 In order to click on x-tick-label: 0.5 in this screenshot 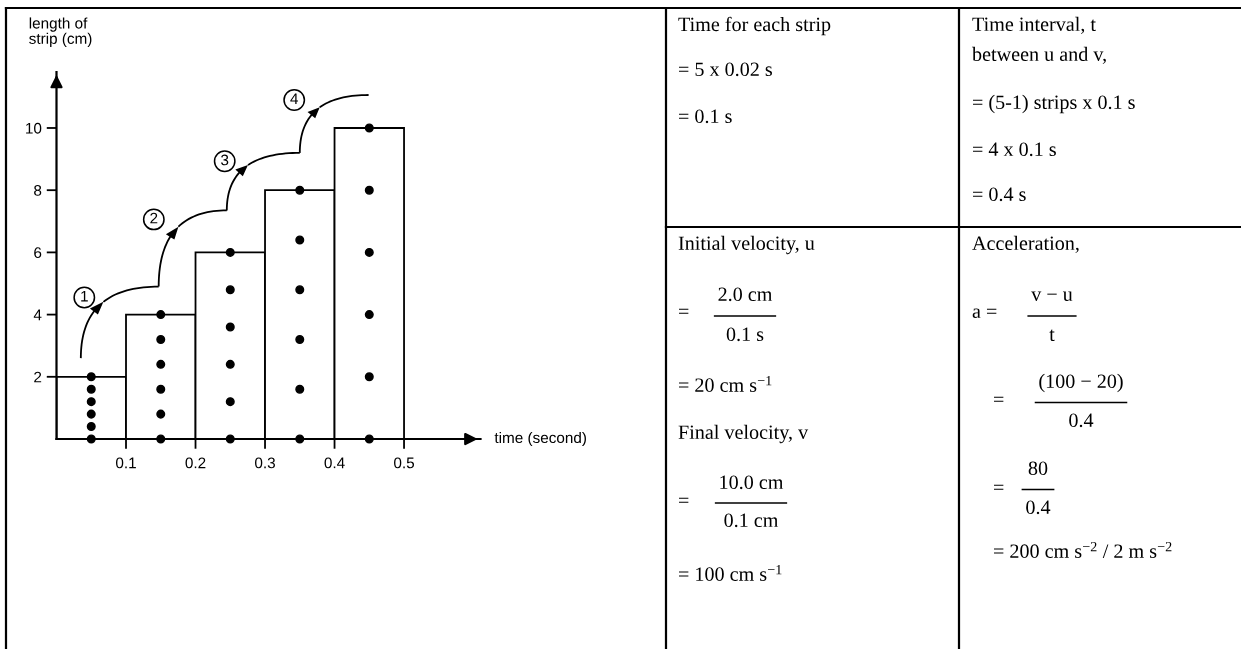, I will do `click(404, 463)`.